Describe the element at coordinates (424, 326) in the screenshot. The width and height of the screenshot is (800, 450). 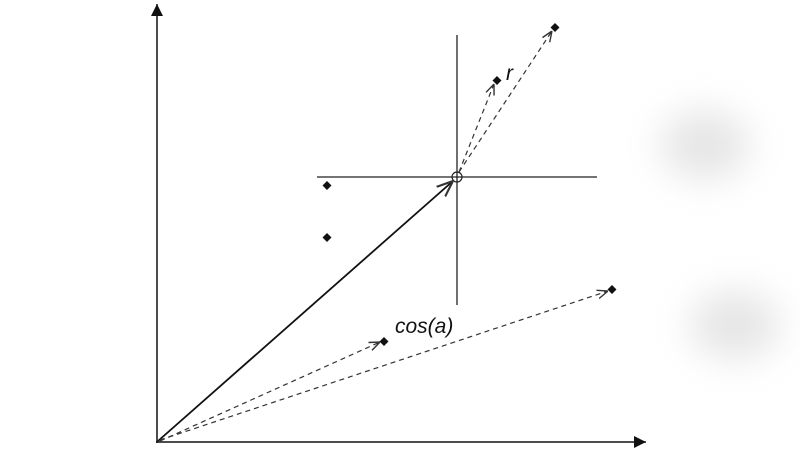
I see `label-cos-a: cos(a)` at that location.